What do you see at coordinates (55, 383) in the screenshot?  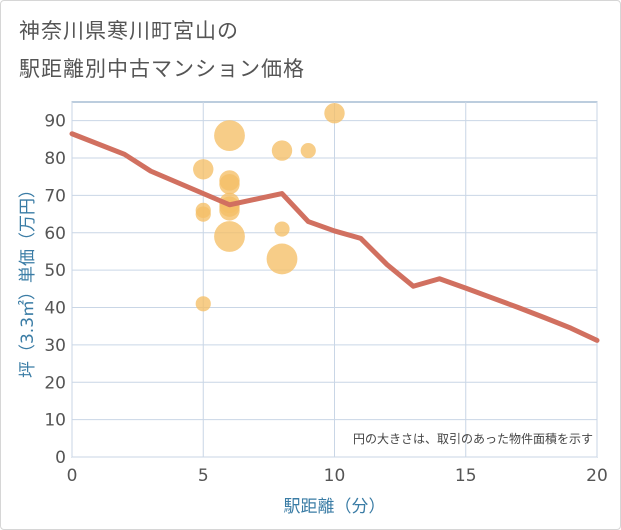 I see `y-tick-label: 20` at bounding box center [55, 383].